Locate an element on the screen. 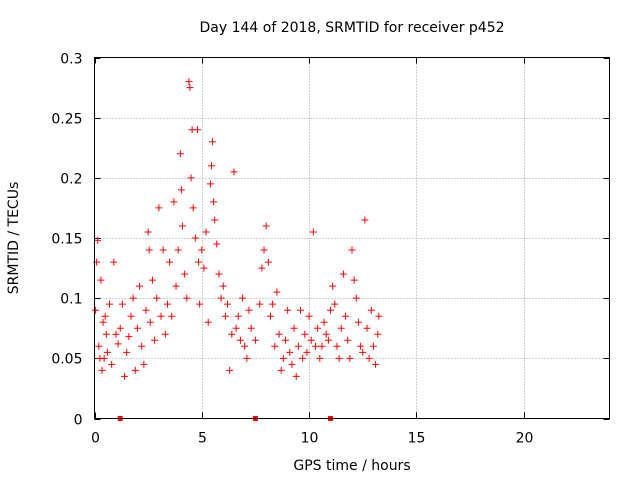  y-tick-label: 0 is located at coordinates (78, 421).